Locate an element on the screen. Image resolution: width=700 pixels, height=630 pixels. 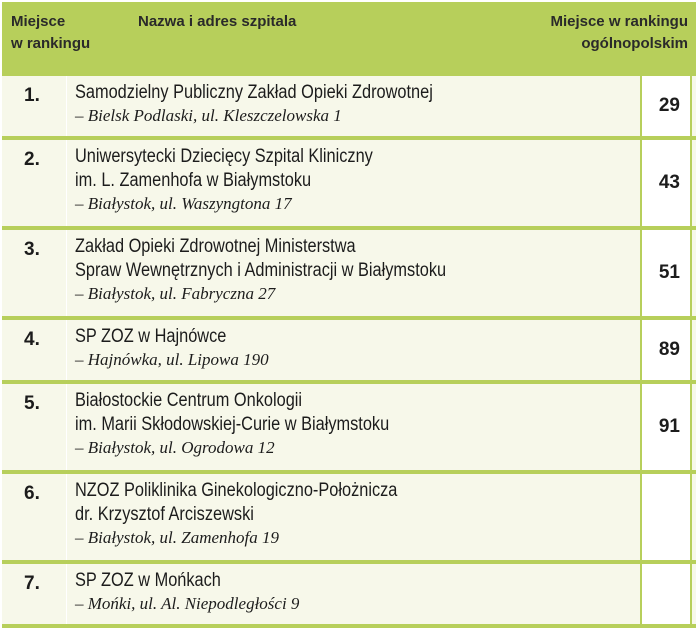
hospital-name-line: dr. Krzysztof Arciszewski is located at coordinates (164, 514).